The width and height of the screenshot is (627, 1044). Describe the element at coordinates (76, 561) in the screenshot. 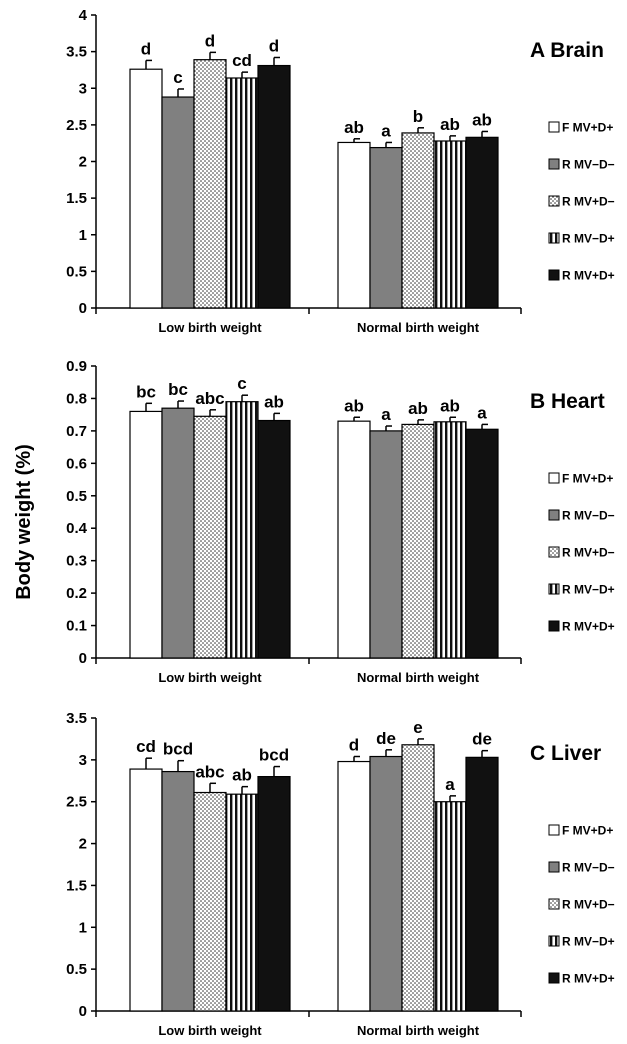

I see `y-tick-label: 0.3` at that location.